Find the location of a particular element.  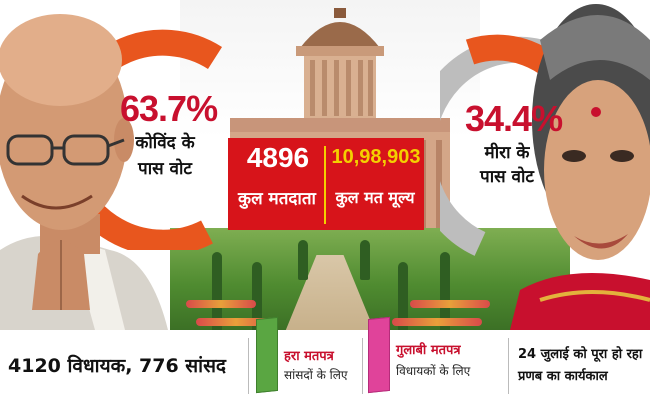

kovind-vote-ring is located at coordinates (158, 139).